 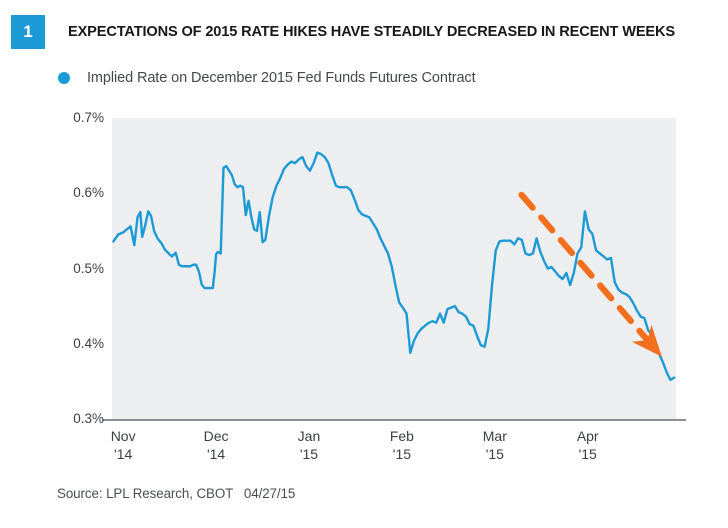 I want to click on x-axis-baseline, so click(x=394, y=420).